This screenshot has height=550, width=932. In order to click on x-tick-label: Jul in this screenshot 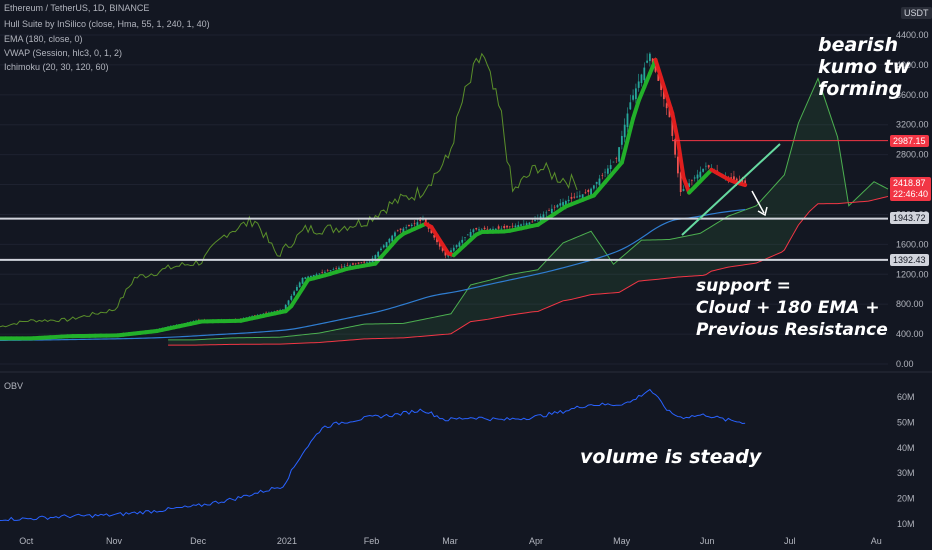, I will do `click(790, 541)`.